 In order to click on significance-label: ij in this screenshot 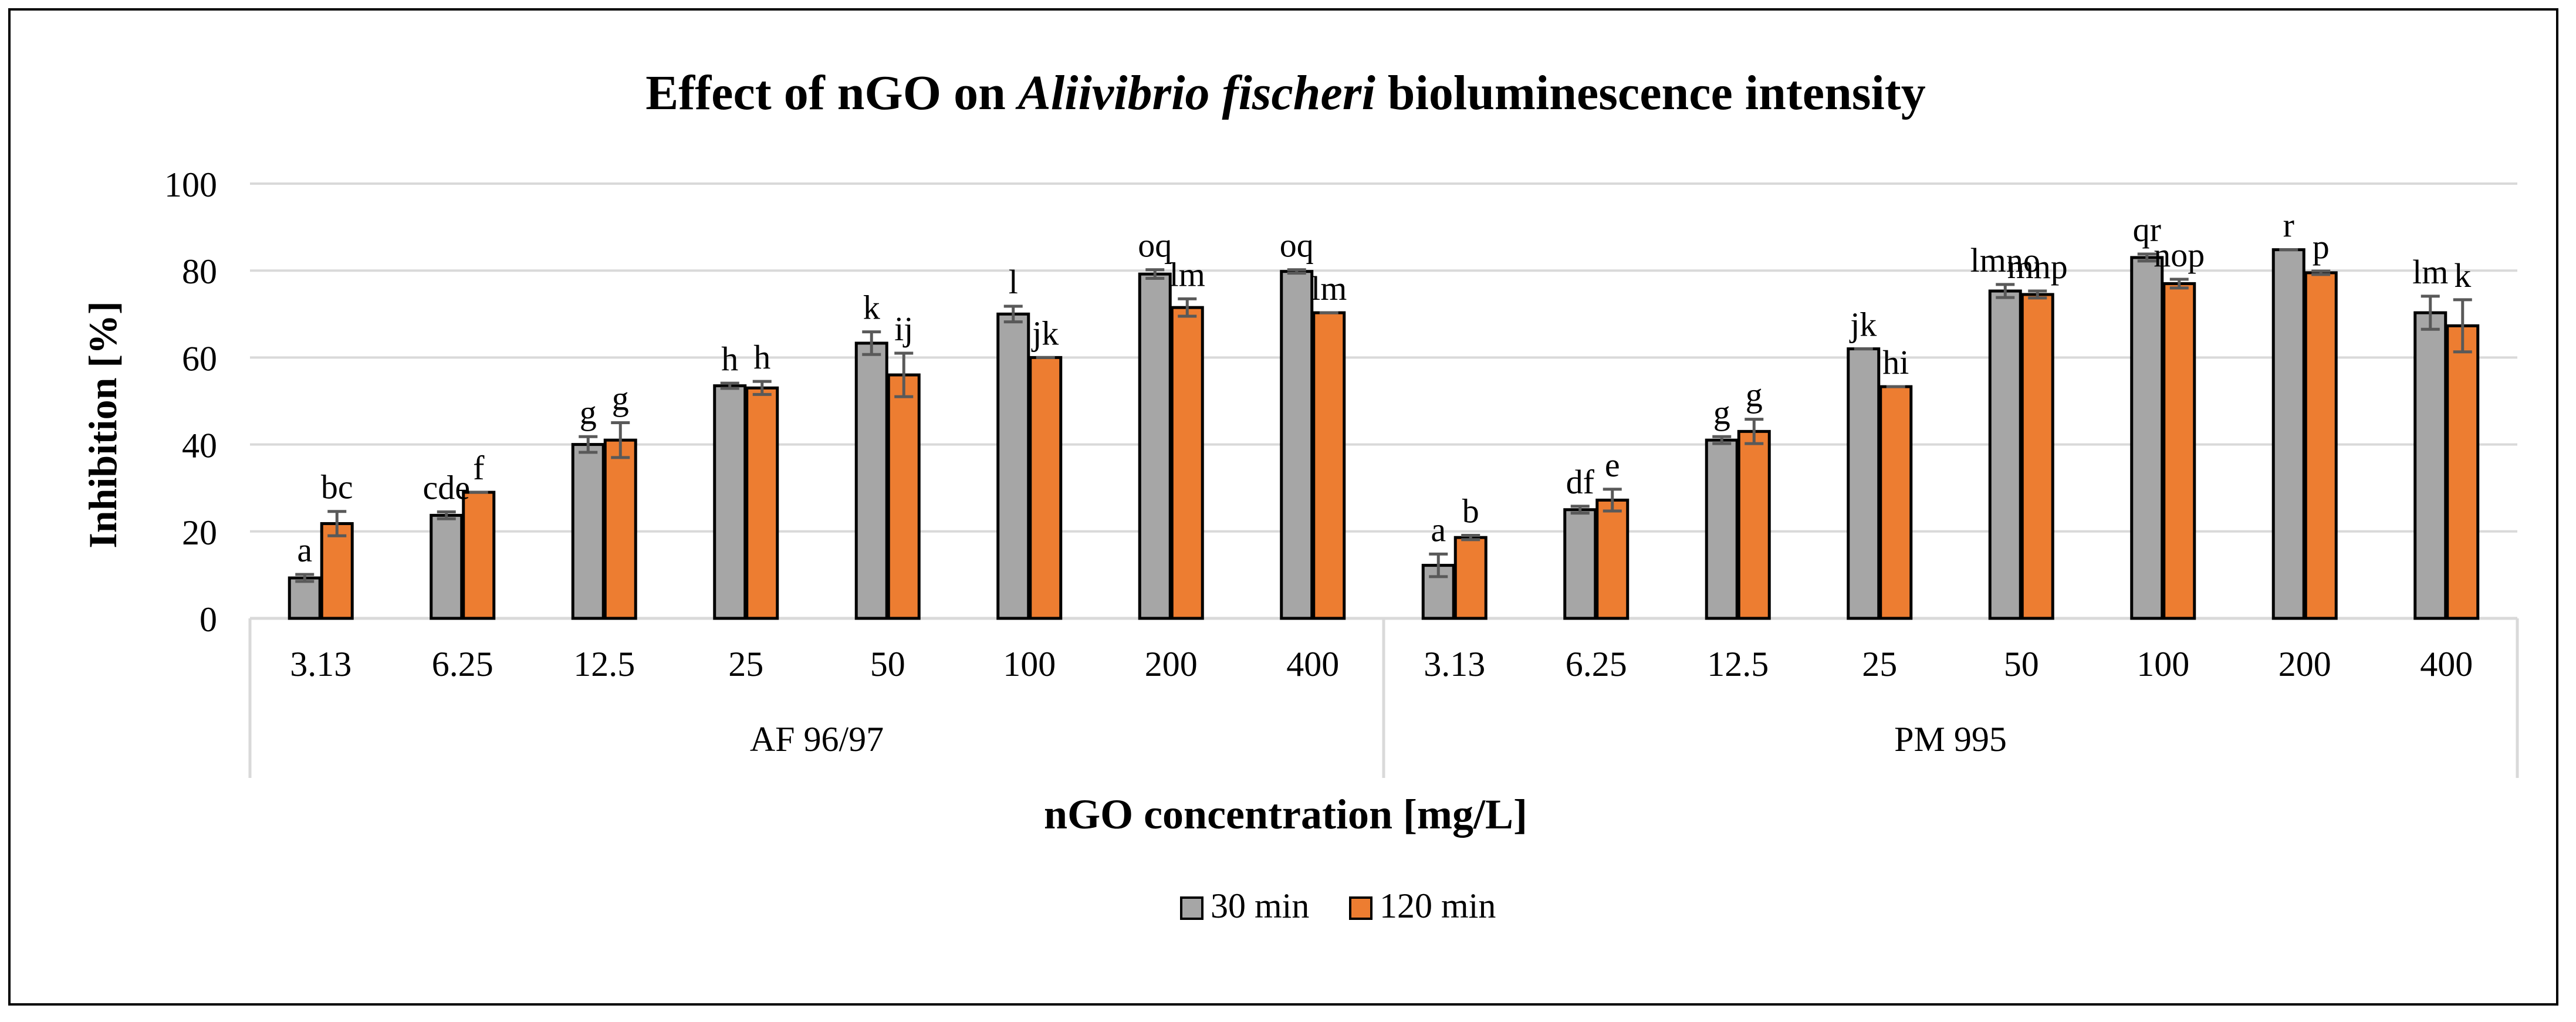, I will do `click(903, 329)`.